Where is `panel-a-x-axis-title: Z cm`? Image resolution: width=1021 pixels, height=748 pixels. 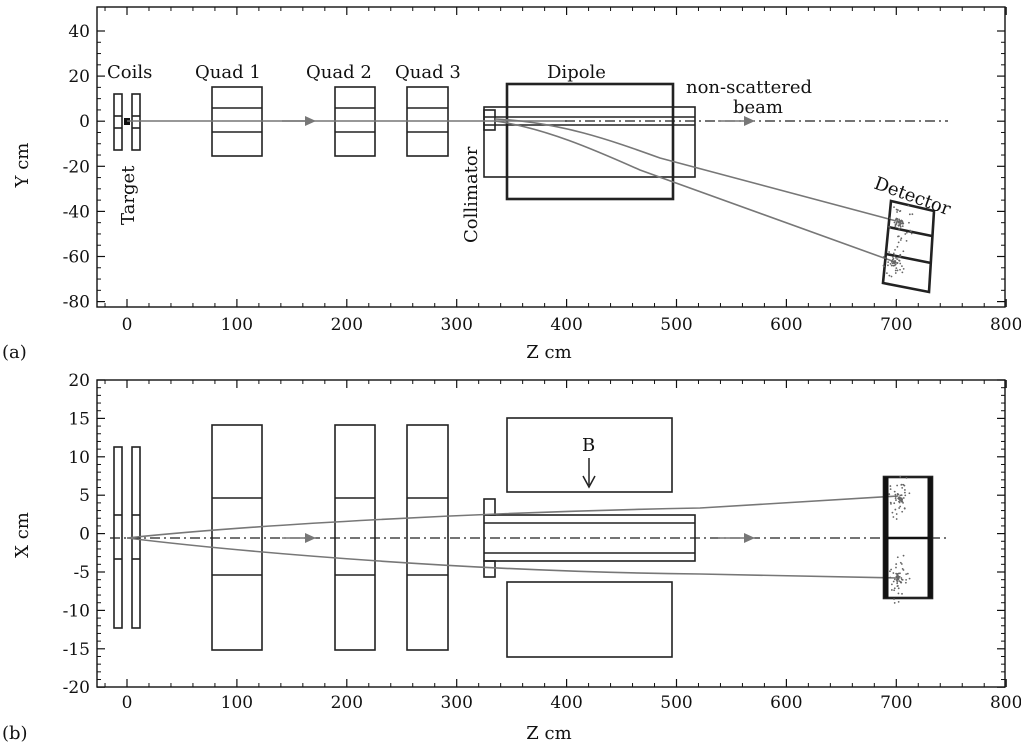 panel-a-x-axis-title: Z cm is located at coordinates (548, 352).